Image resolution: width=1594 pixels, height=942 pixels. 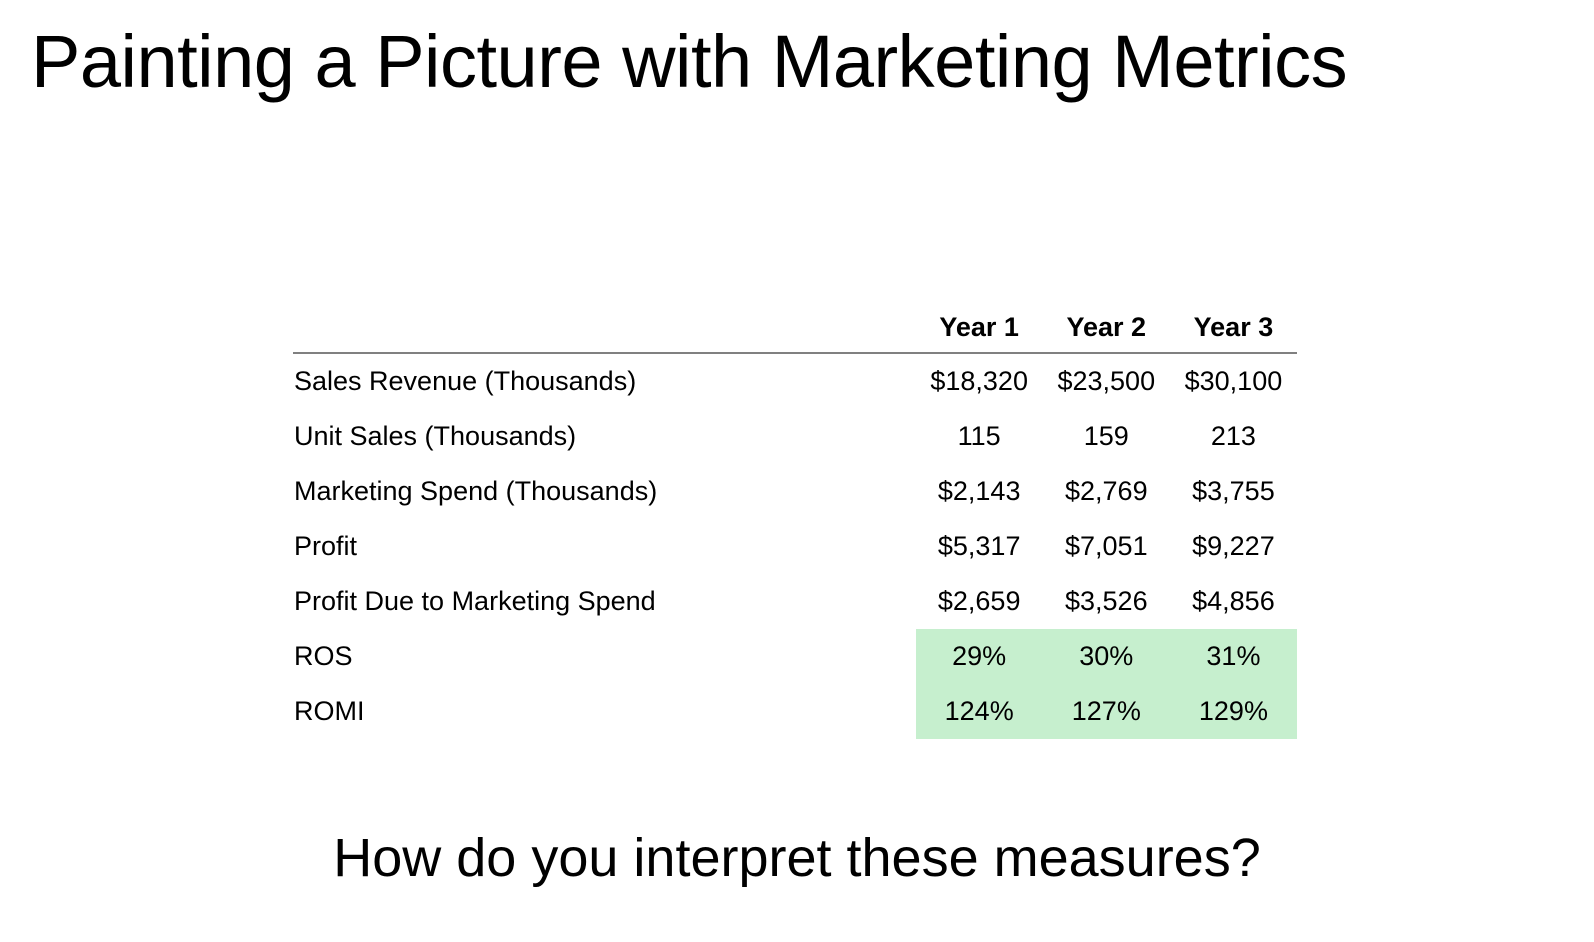 I want to click on cell-year-2: 159, so click(x=1106, y=436).